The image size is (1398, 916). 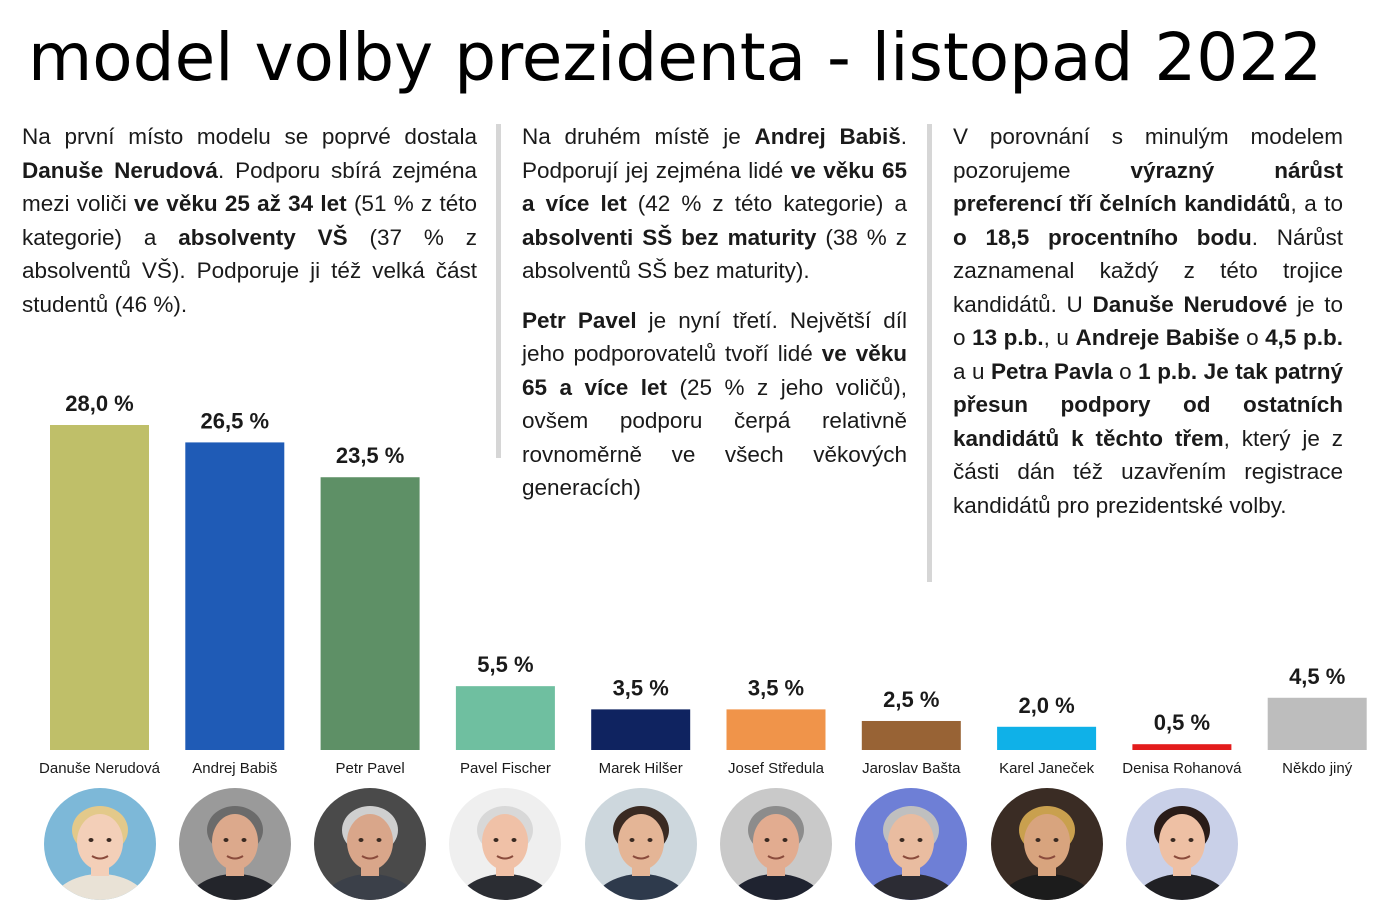 What do you see at coordinates (699, 844) in the screenshot?
I see `candidate-photos` at bounding box center [699, 844].